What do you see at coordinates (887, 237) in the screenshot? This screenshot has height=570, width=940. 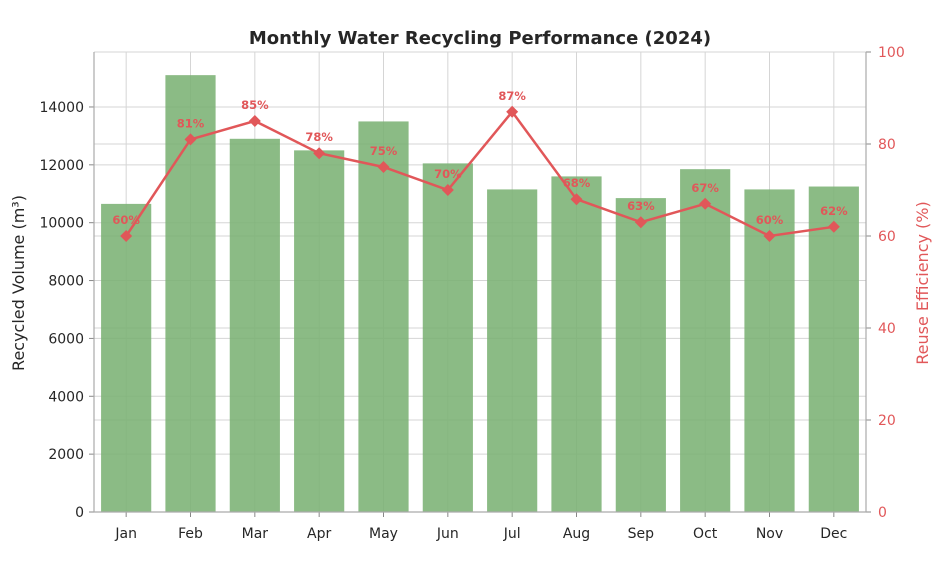 I see `y2-tick-label: 60` at bounding box center [887, 237].